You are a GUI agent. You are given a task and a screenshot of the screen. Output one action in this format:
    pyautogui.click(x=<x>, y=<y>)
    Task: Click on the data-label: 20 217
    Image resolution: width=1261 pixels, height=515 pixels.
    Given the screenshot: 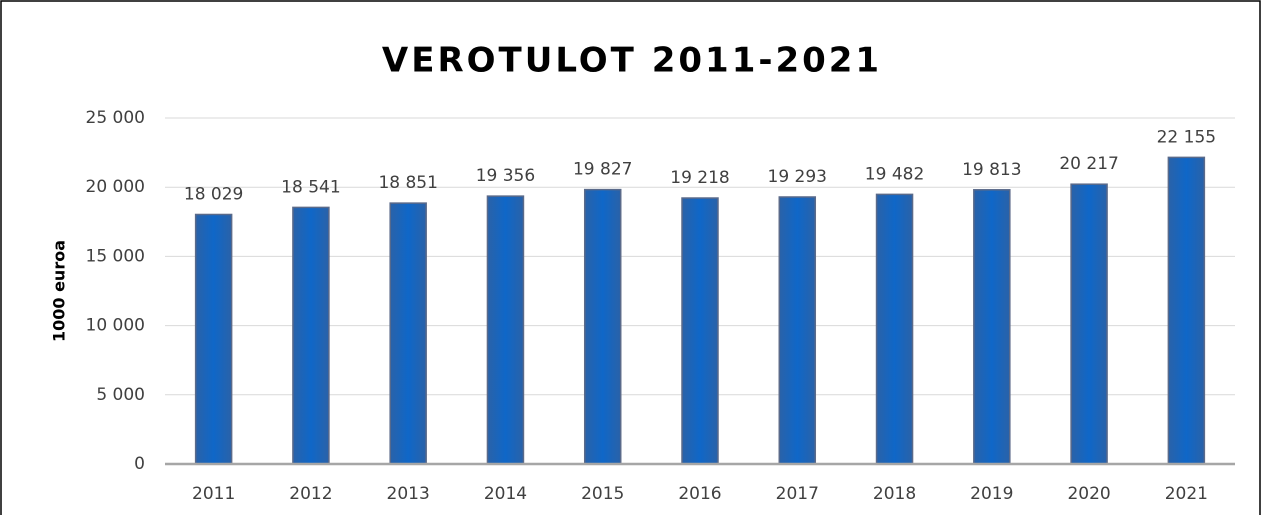 What is the action you would take?
    pyautogui.click(x=1088, y=164)
    